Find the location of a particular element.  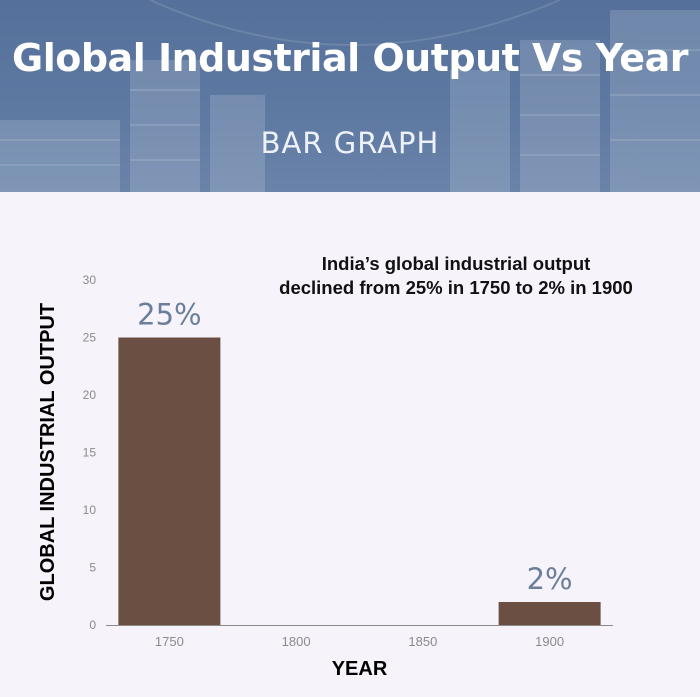

x-tick-label-1900: 1900 is located at coordinates (549, 641).